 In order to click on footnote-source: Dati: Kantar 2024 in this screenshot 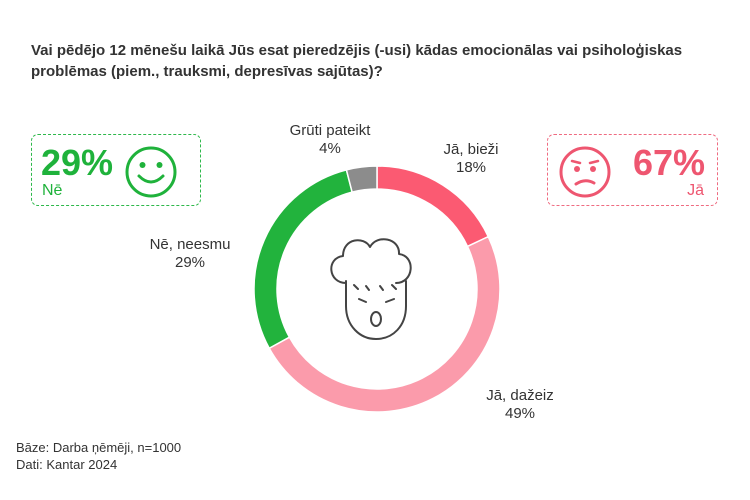, I will do `click(67, 464)`.